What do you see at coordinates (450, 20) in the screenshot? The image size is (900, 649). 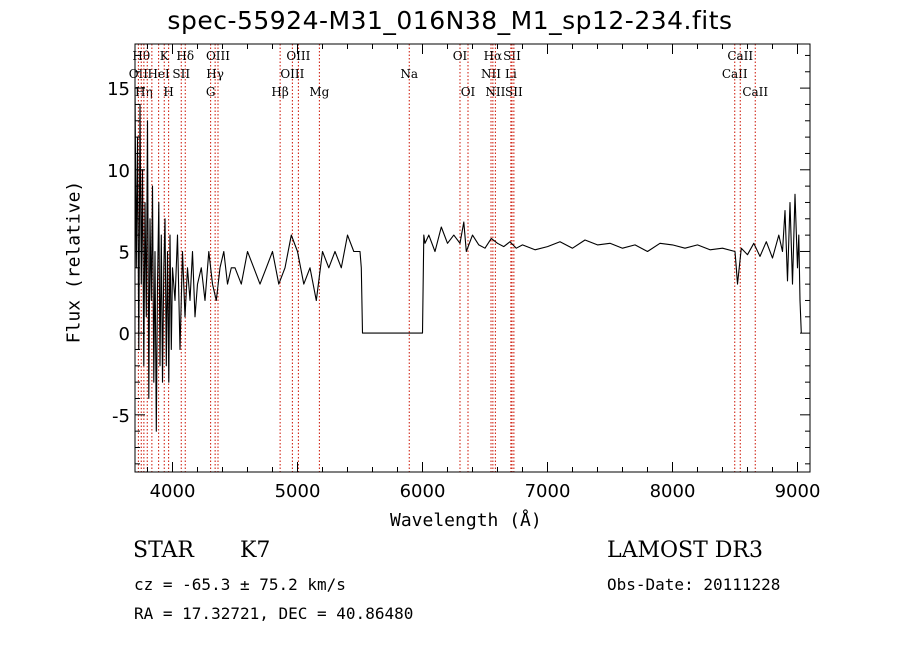 I see `chart-title: spec-55924-M31_016N38_M1_sp12-234.fits` at bounding box center [450, 20].